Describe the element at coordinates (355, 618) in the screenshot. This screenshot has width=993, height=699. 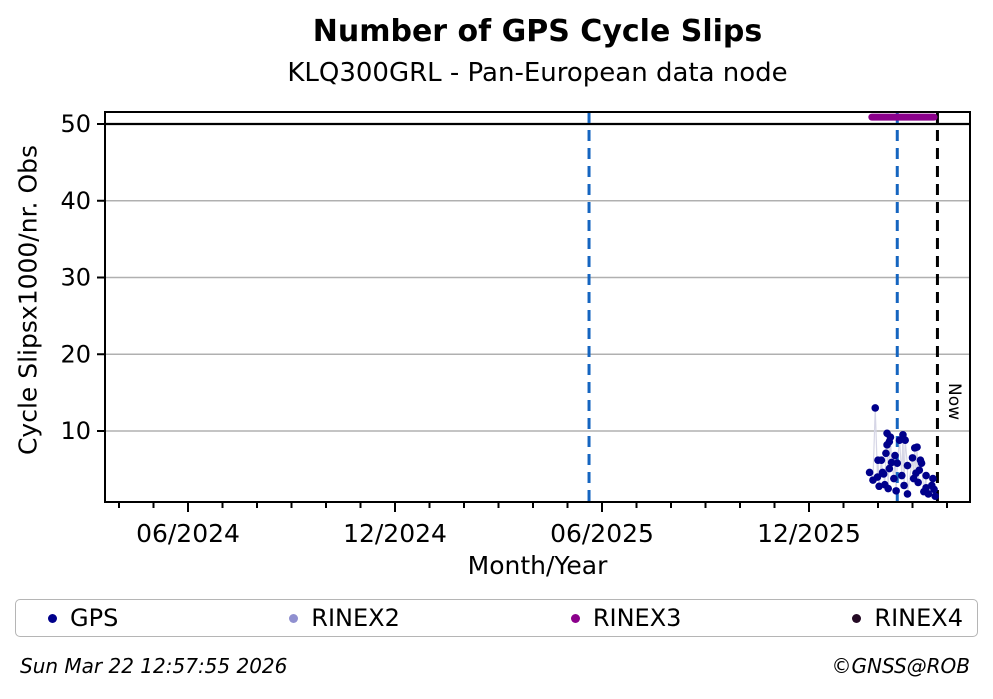
I see `legend-label: RINEX2` at that location.